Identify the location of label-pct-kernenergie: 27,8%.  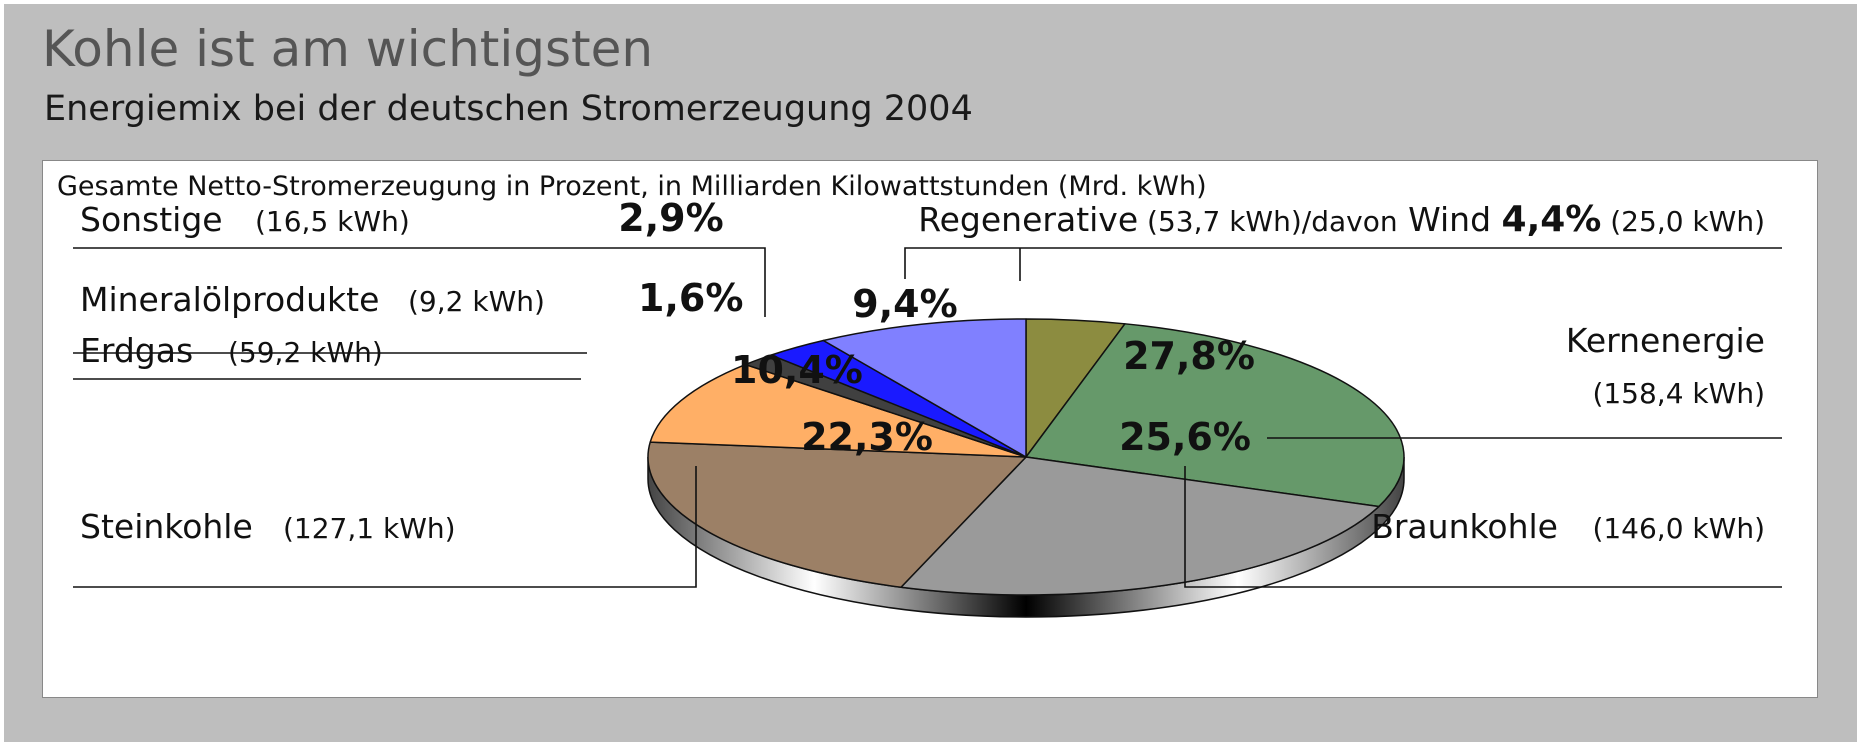
(1189, 356).